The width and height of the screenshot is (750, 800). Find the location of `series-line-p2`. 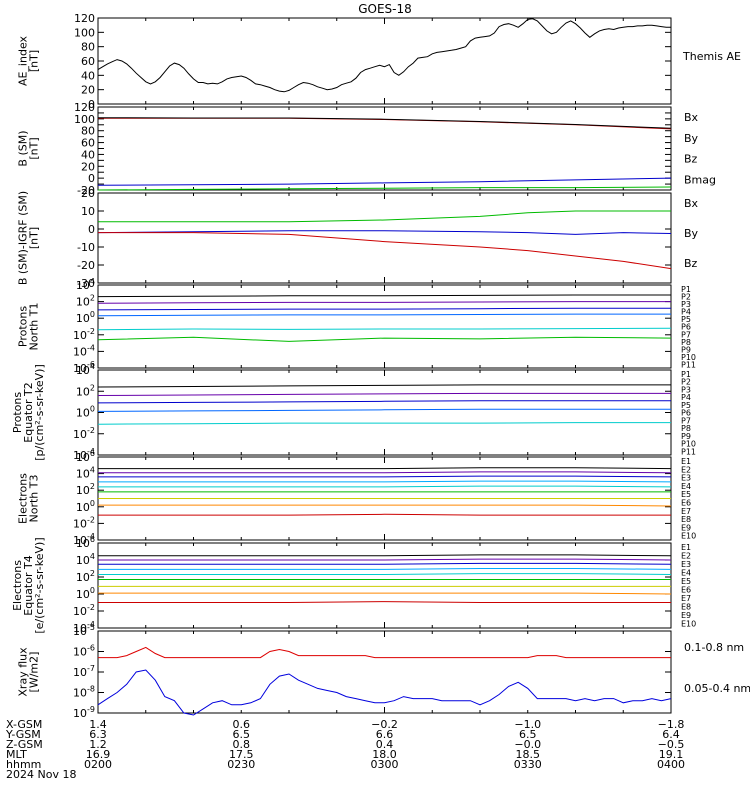

series-line-p2 is located at coordinates (384, 302).